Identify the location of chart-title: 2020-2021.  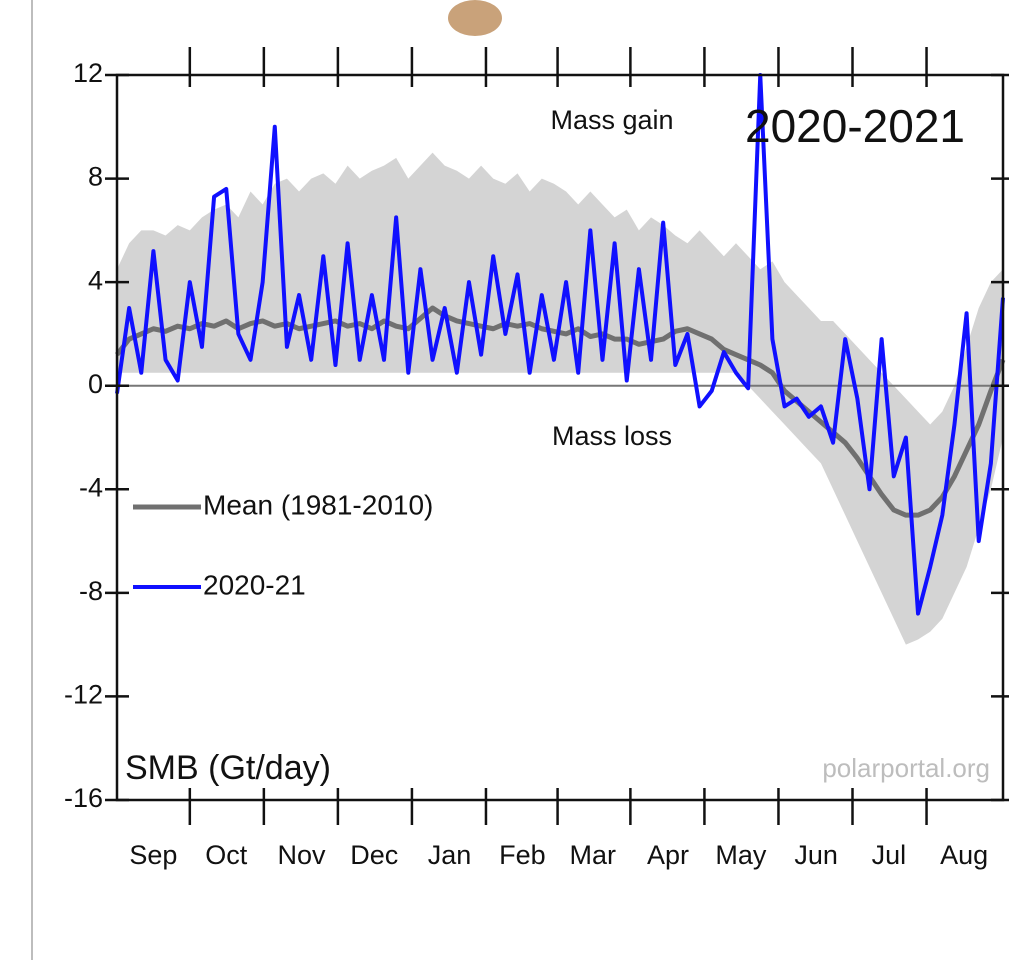
(855, 126).